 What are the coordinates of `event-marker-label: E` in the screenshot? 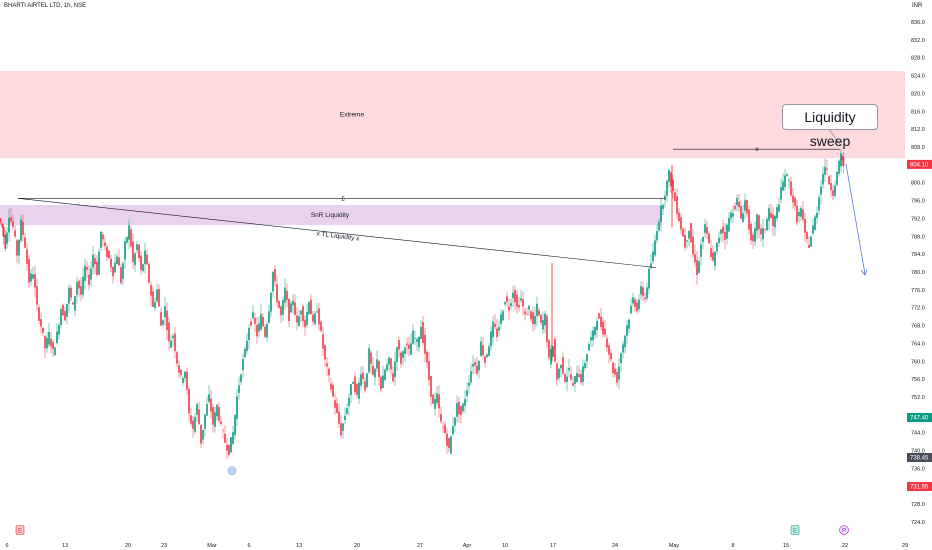 It's located at (795, 532).